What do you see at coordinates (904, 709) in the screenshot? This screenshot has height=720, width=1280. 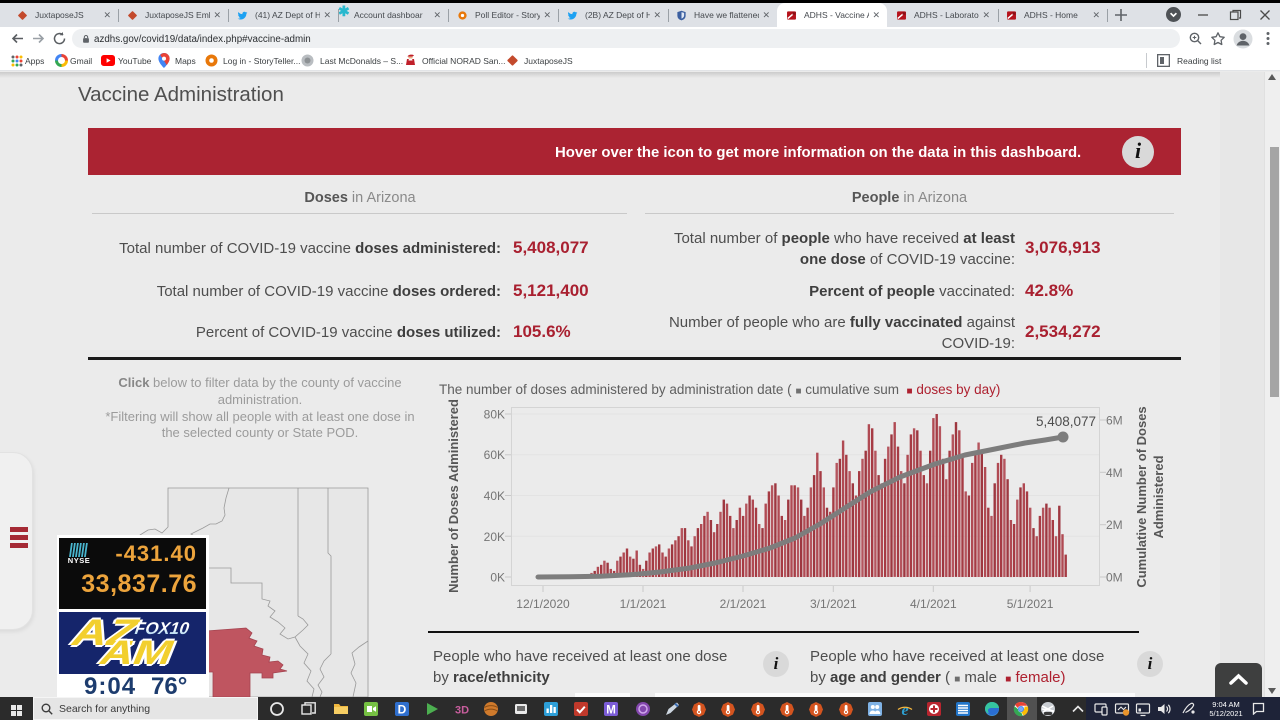 I see `svg-text: e` at bounding box center [904, 709].